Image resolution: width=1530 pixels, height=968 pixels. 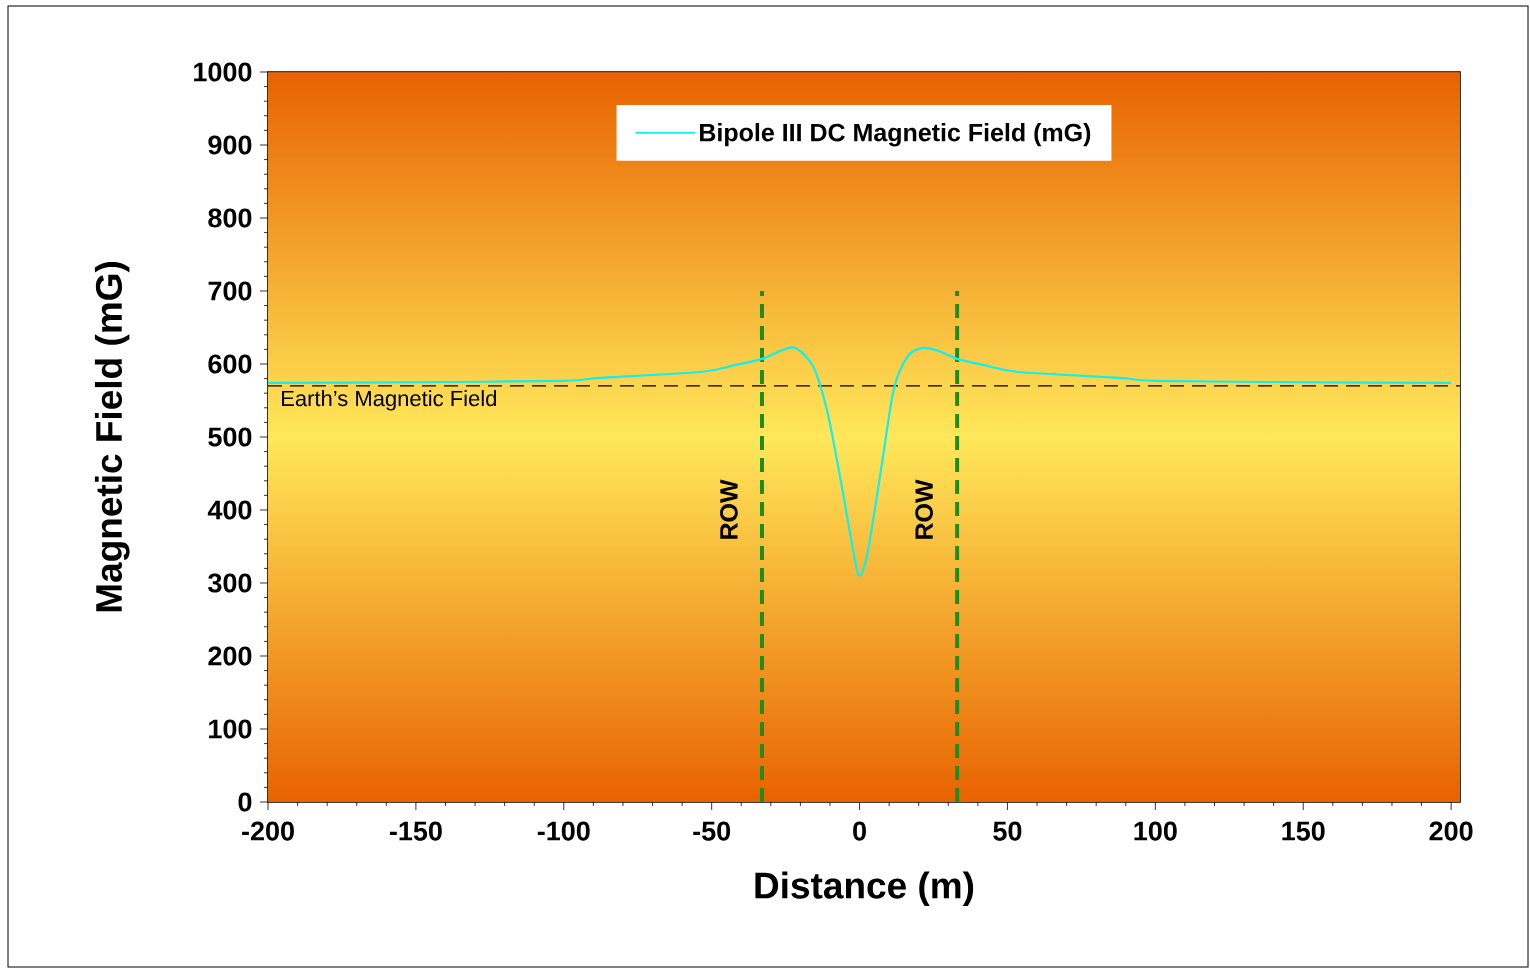 I want to click on y-tick-label: 400, so click(x=229, y=510).